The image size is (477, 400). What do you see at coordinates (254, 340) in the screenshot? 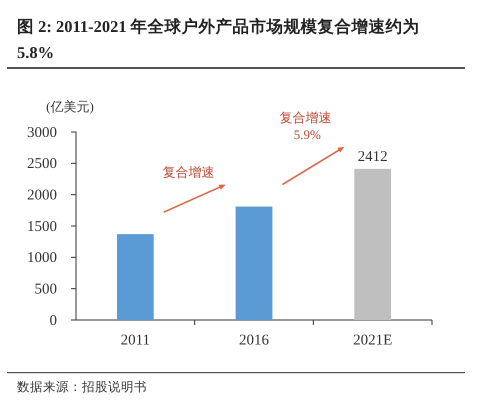
I see `x-tick-label: 2016` at bounding box center [254, 340].